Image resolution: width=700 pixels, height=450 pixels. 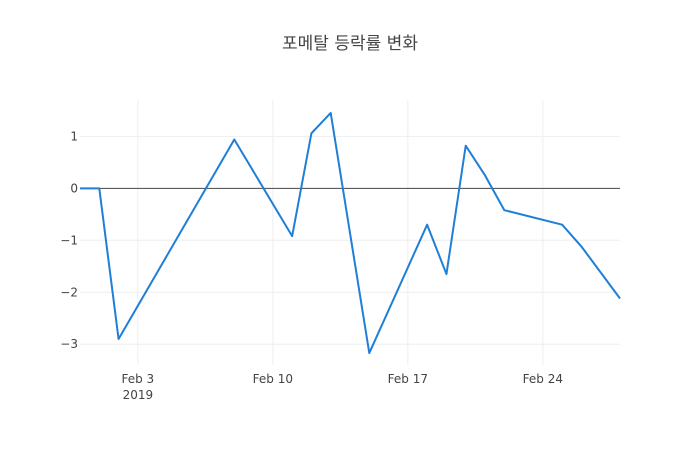 I want to click on x-tick-label: Feb 10, so click(x=273, y=379).